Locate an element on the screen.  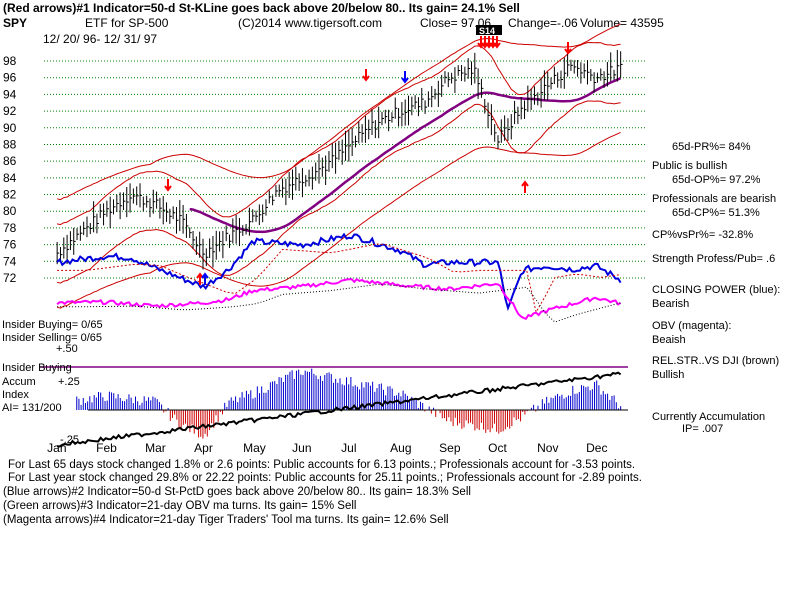
cp-label: 65d-CP%= 51.3% is located at coordinates (716, 213).